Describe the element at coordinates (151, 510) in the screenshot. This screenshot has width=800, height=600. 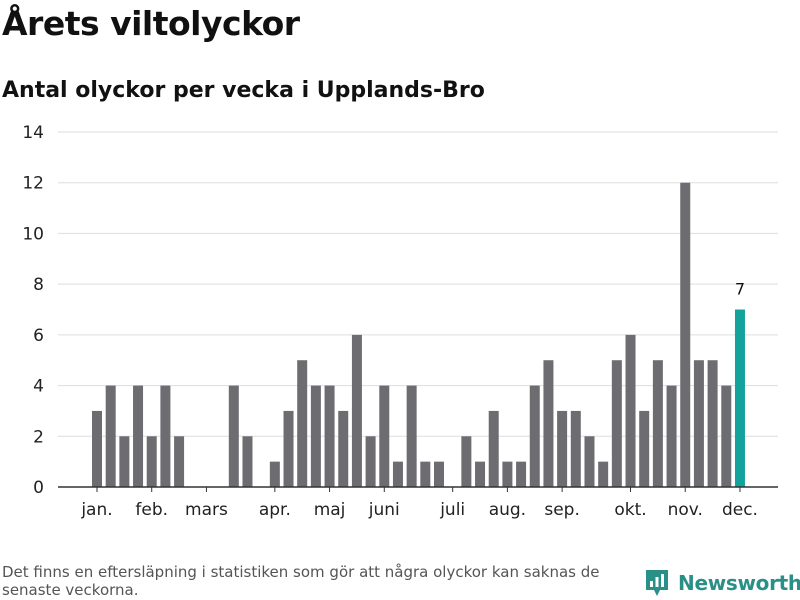
I see `x-tick-label: feb.` at that location.